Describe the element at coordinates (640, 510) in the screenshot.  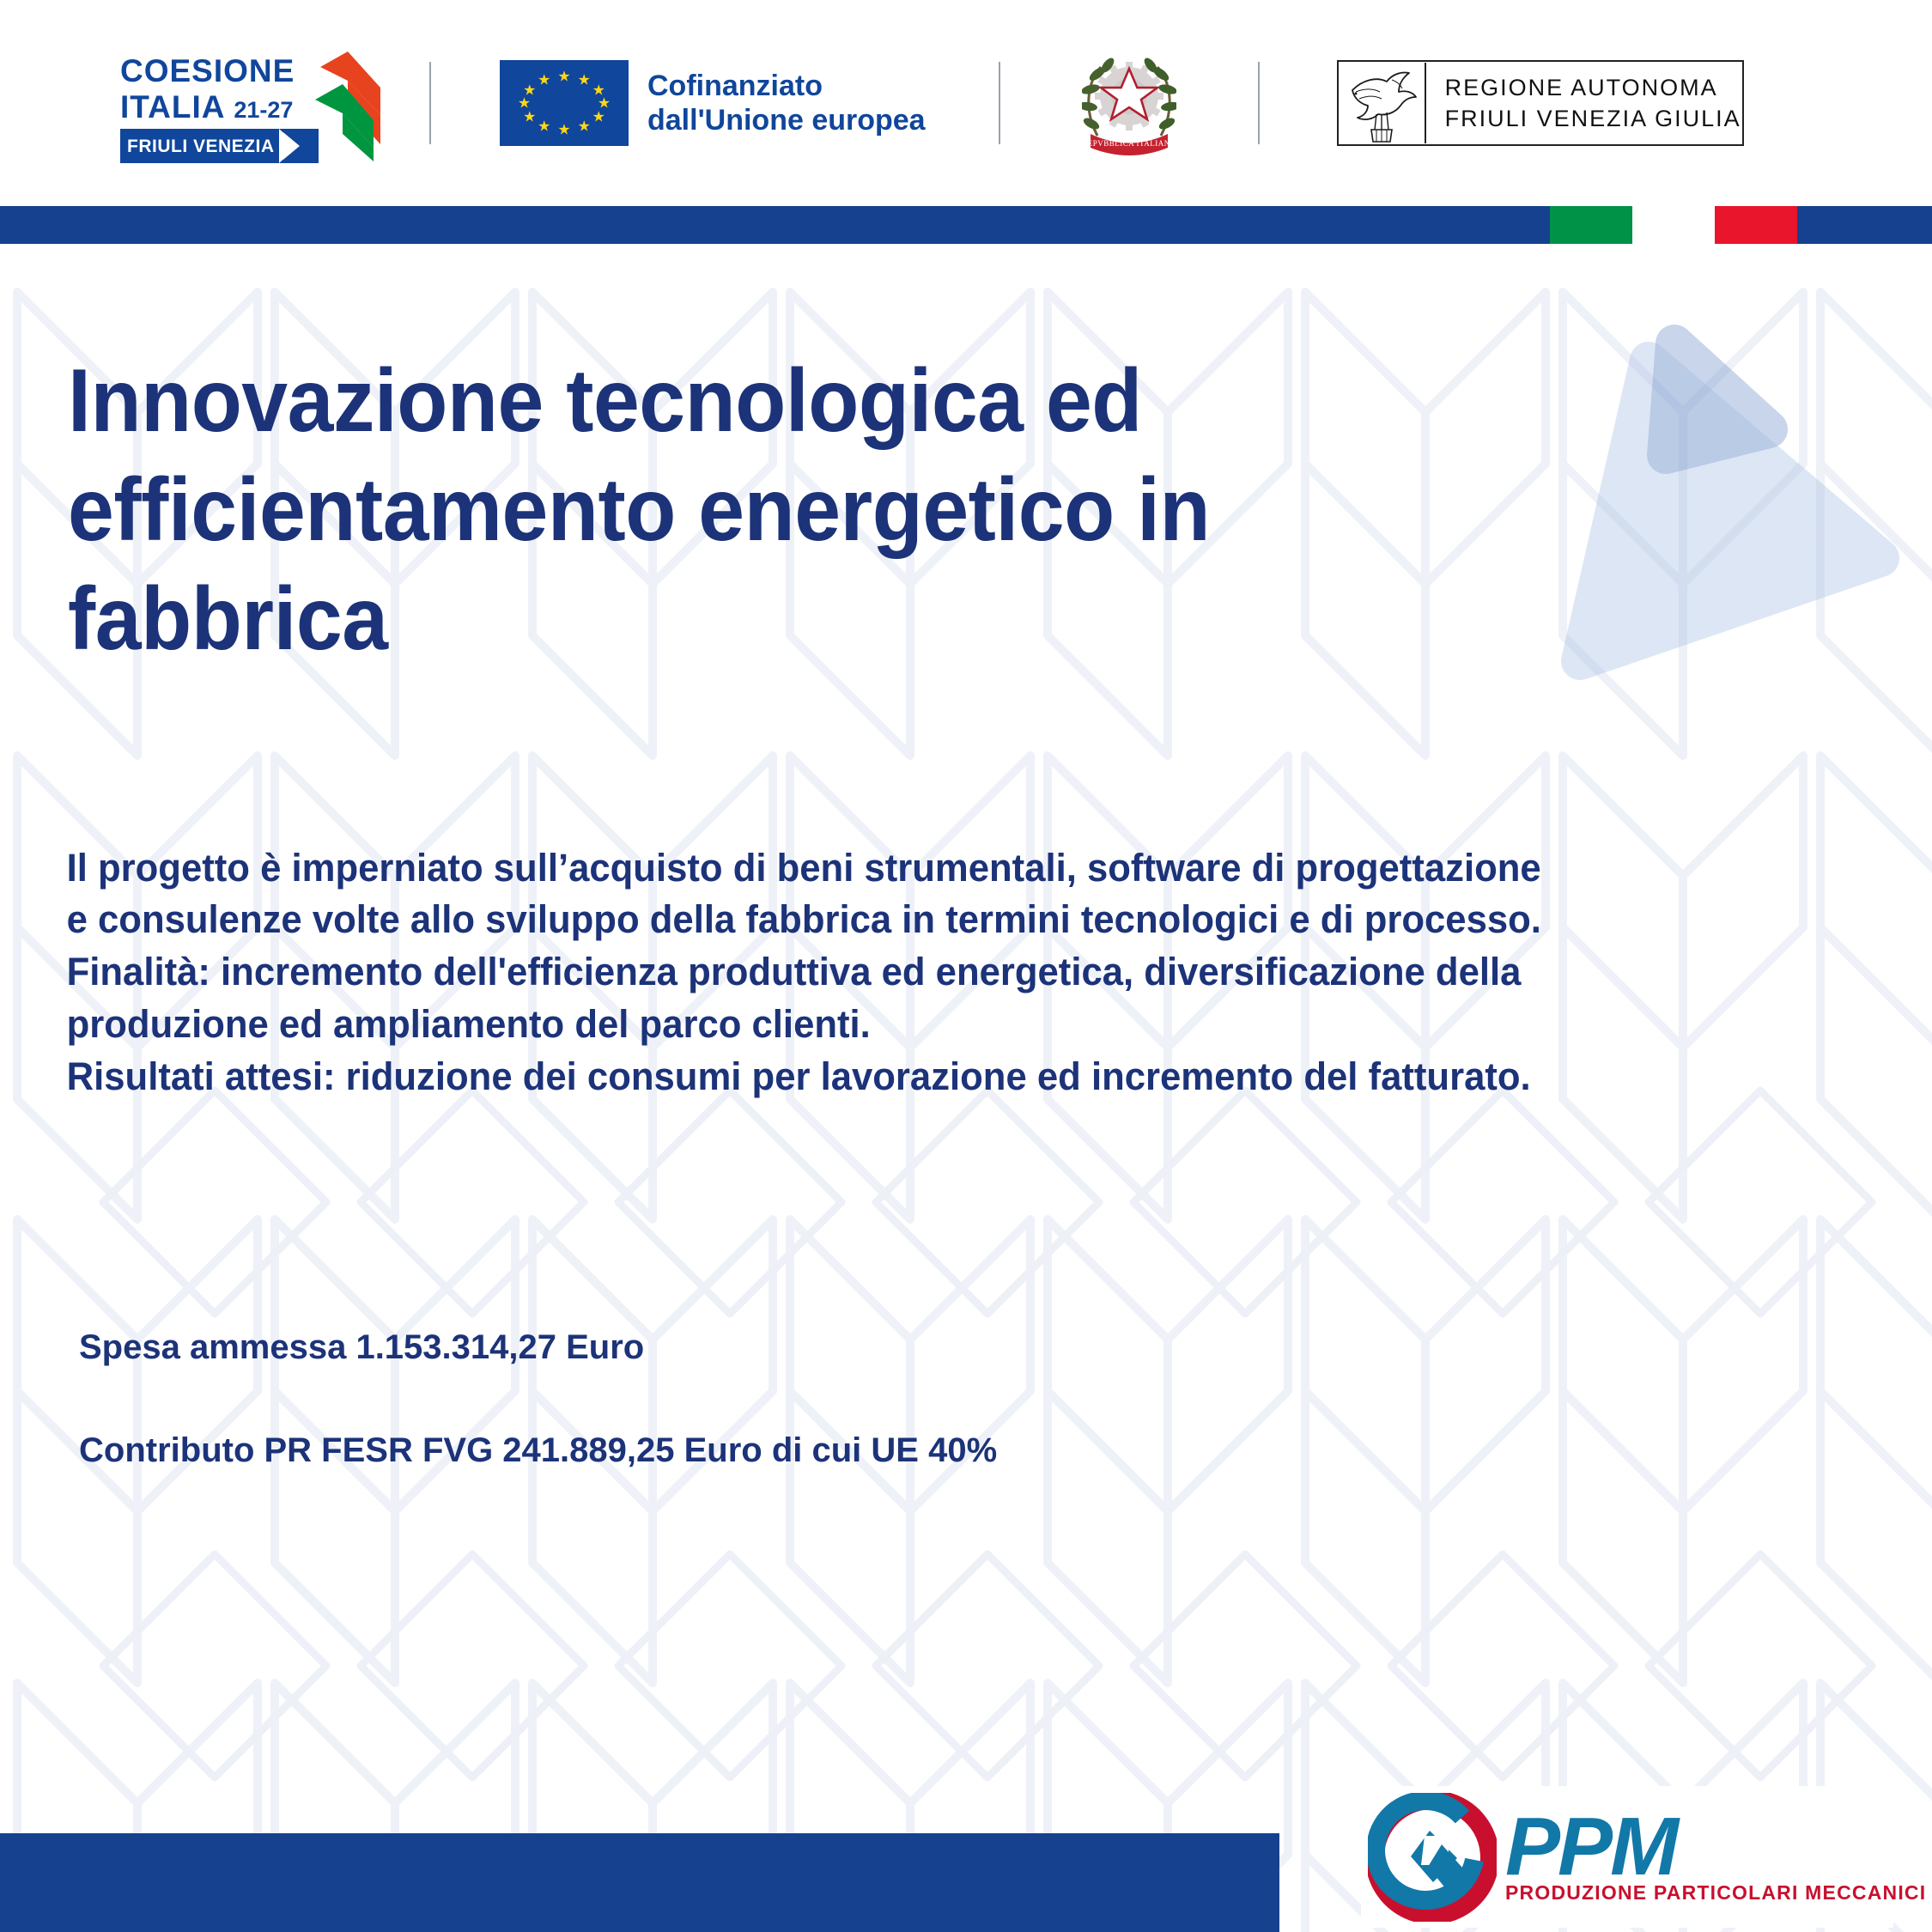
I see `title-line-2: efficientamento energetico in` at that location.